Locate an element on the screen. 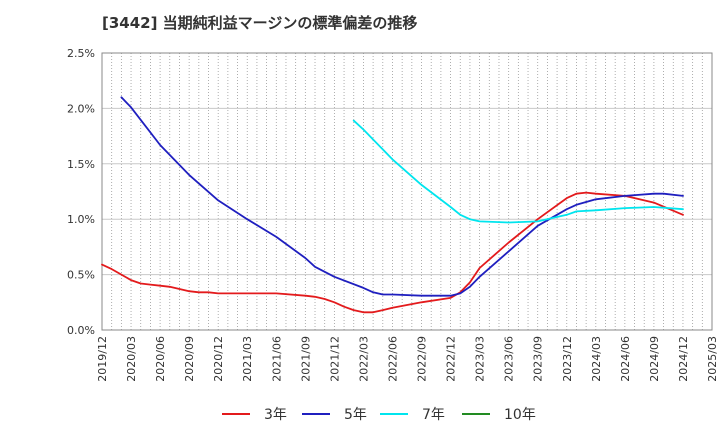  x-tick-label: 2023/09 is located at coordinates (538, 359).